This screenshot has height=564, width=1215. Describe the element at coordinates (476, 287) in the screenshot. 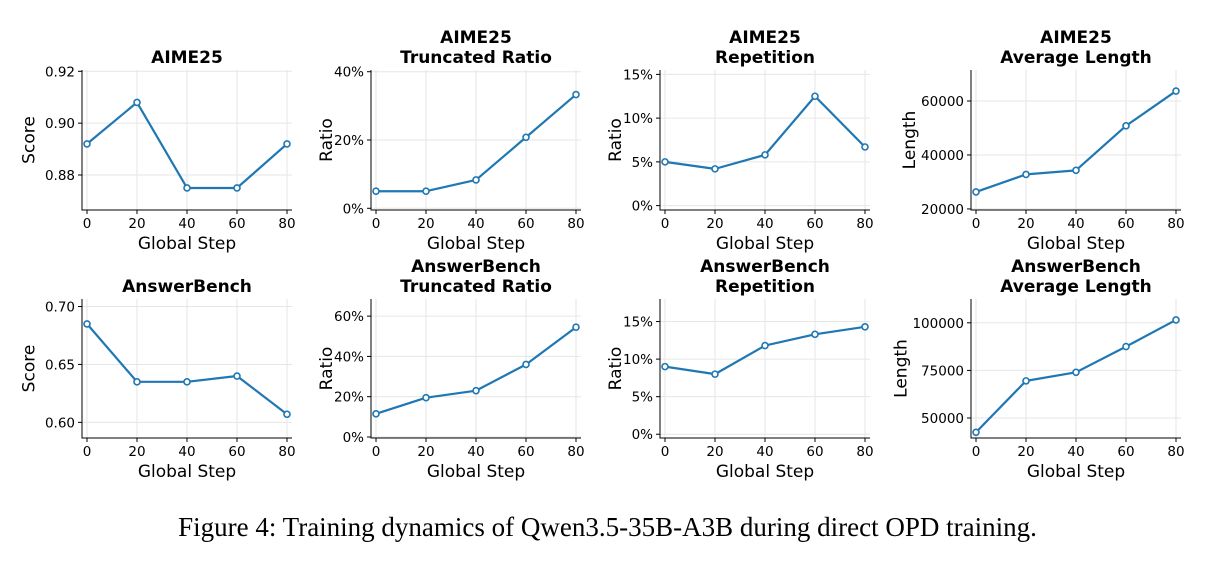

I see `chart-title: Truncated Ratio` at that location.